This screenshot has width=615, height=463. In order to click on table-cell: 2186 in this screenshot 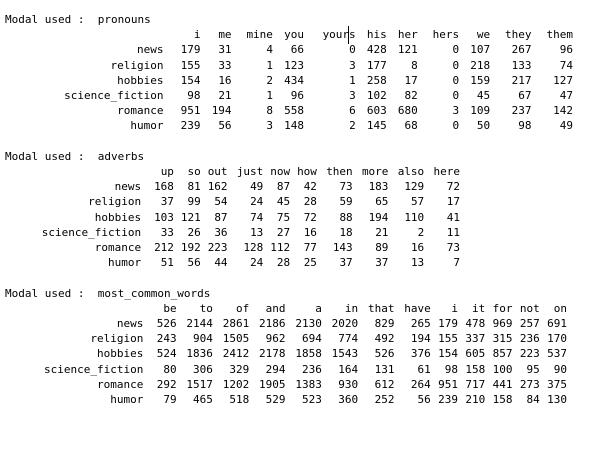, I will do `click(272, 323)`.